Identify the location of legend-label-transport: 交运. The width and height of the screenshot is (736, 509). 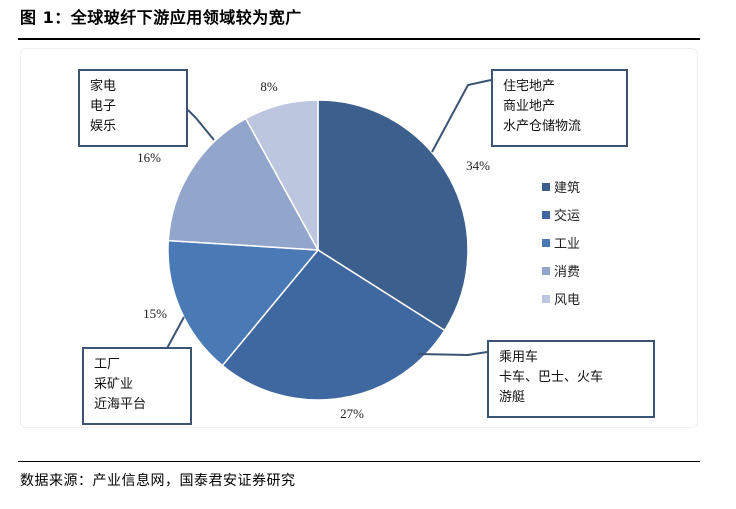
(567, 216).